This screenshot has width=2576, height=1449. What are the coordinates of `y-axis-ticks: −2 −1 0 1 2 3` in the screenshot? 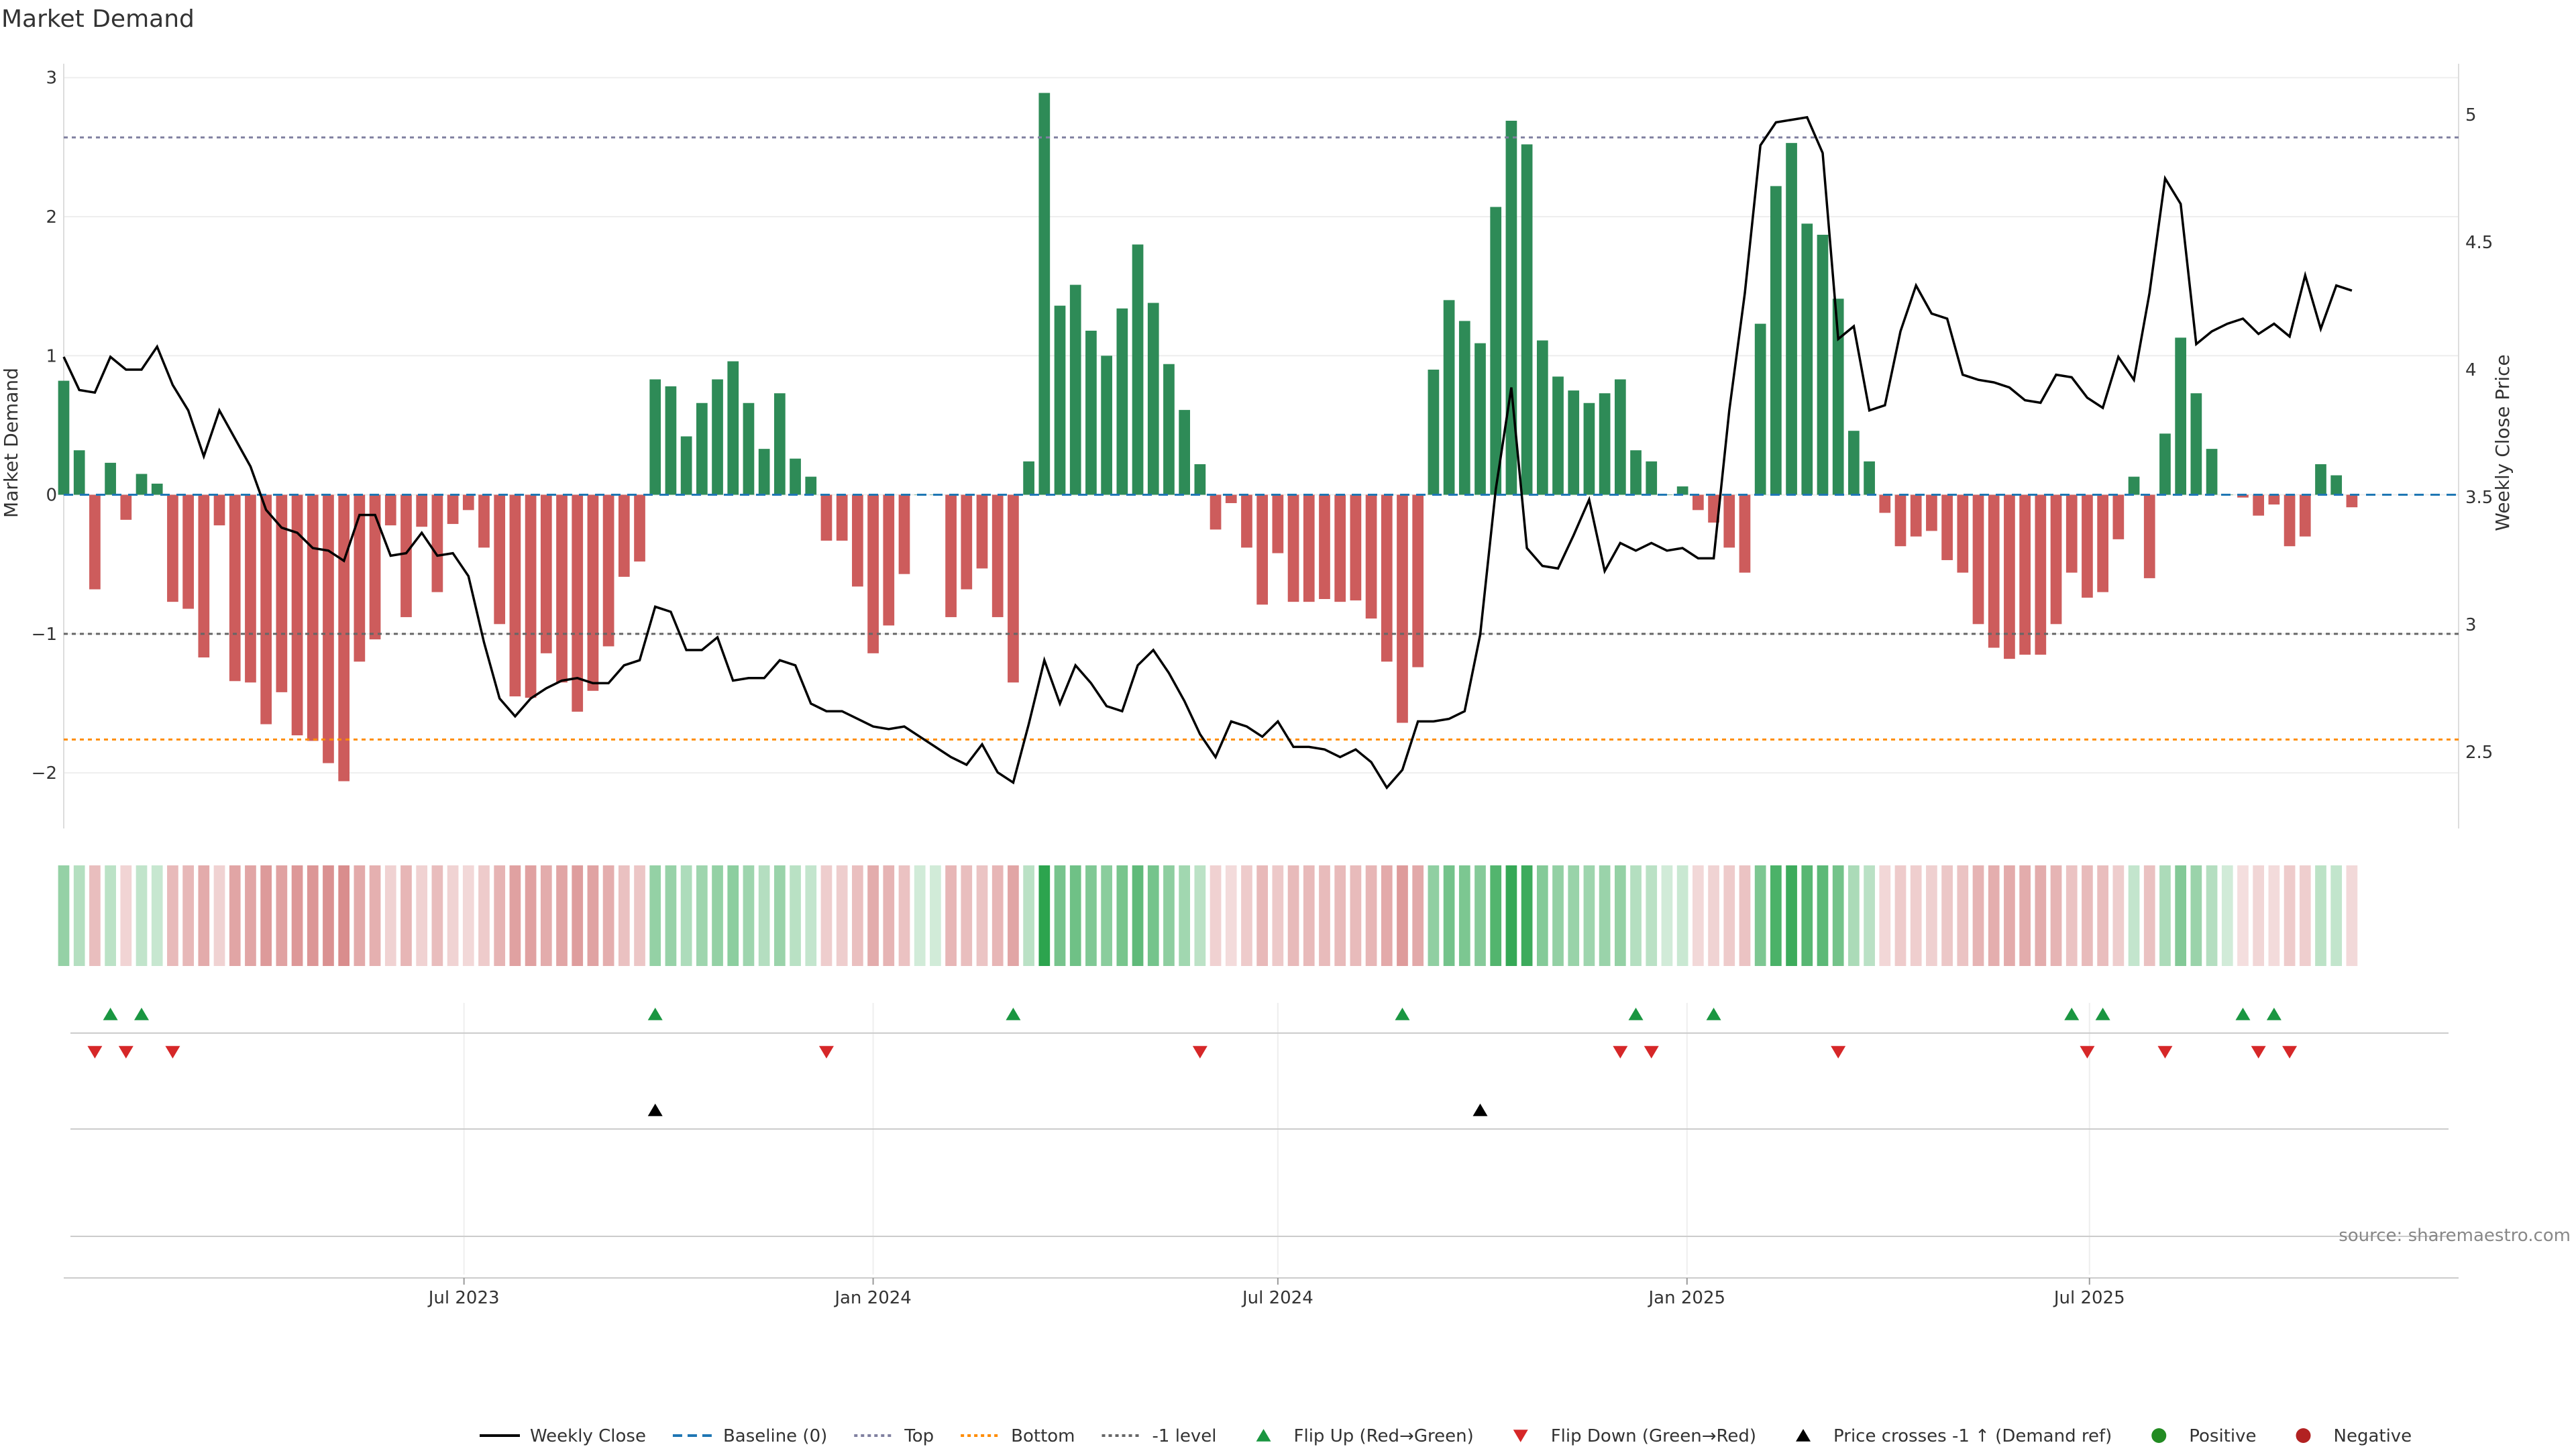 It's located at (44, 426).